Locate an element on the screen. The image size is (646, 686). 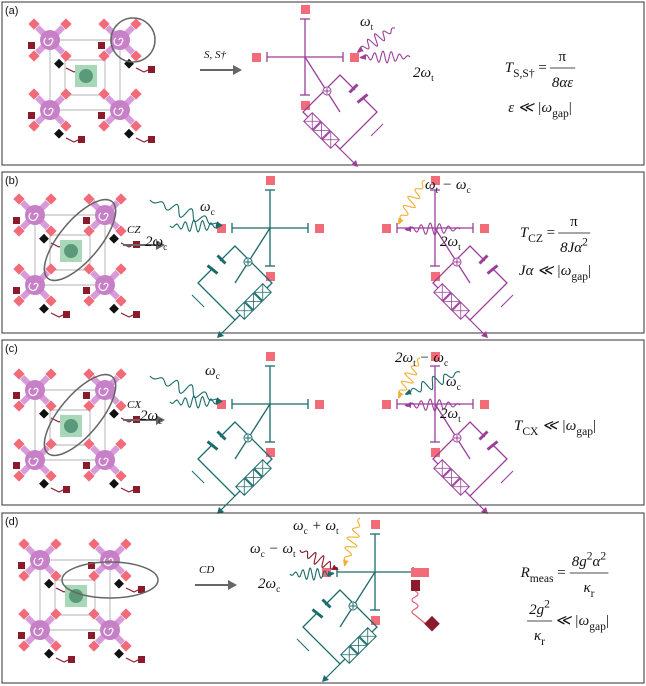
math-run: π is located at coordinates (563, 57).